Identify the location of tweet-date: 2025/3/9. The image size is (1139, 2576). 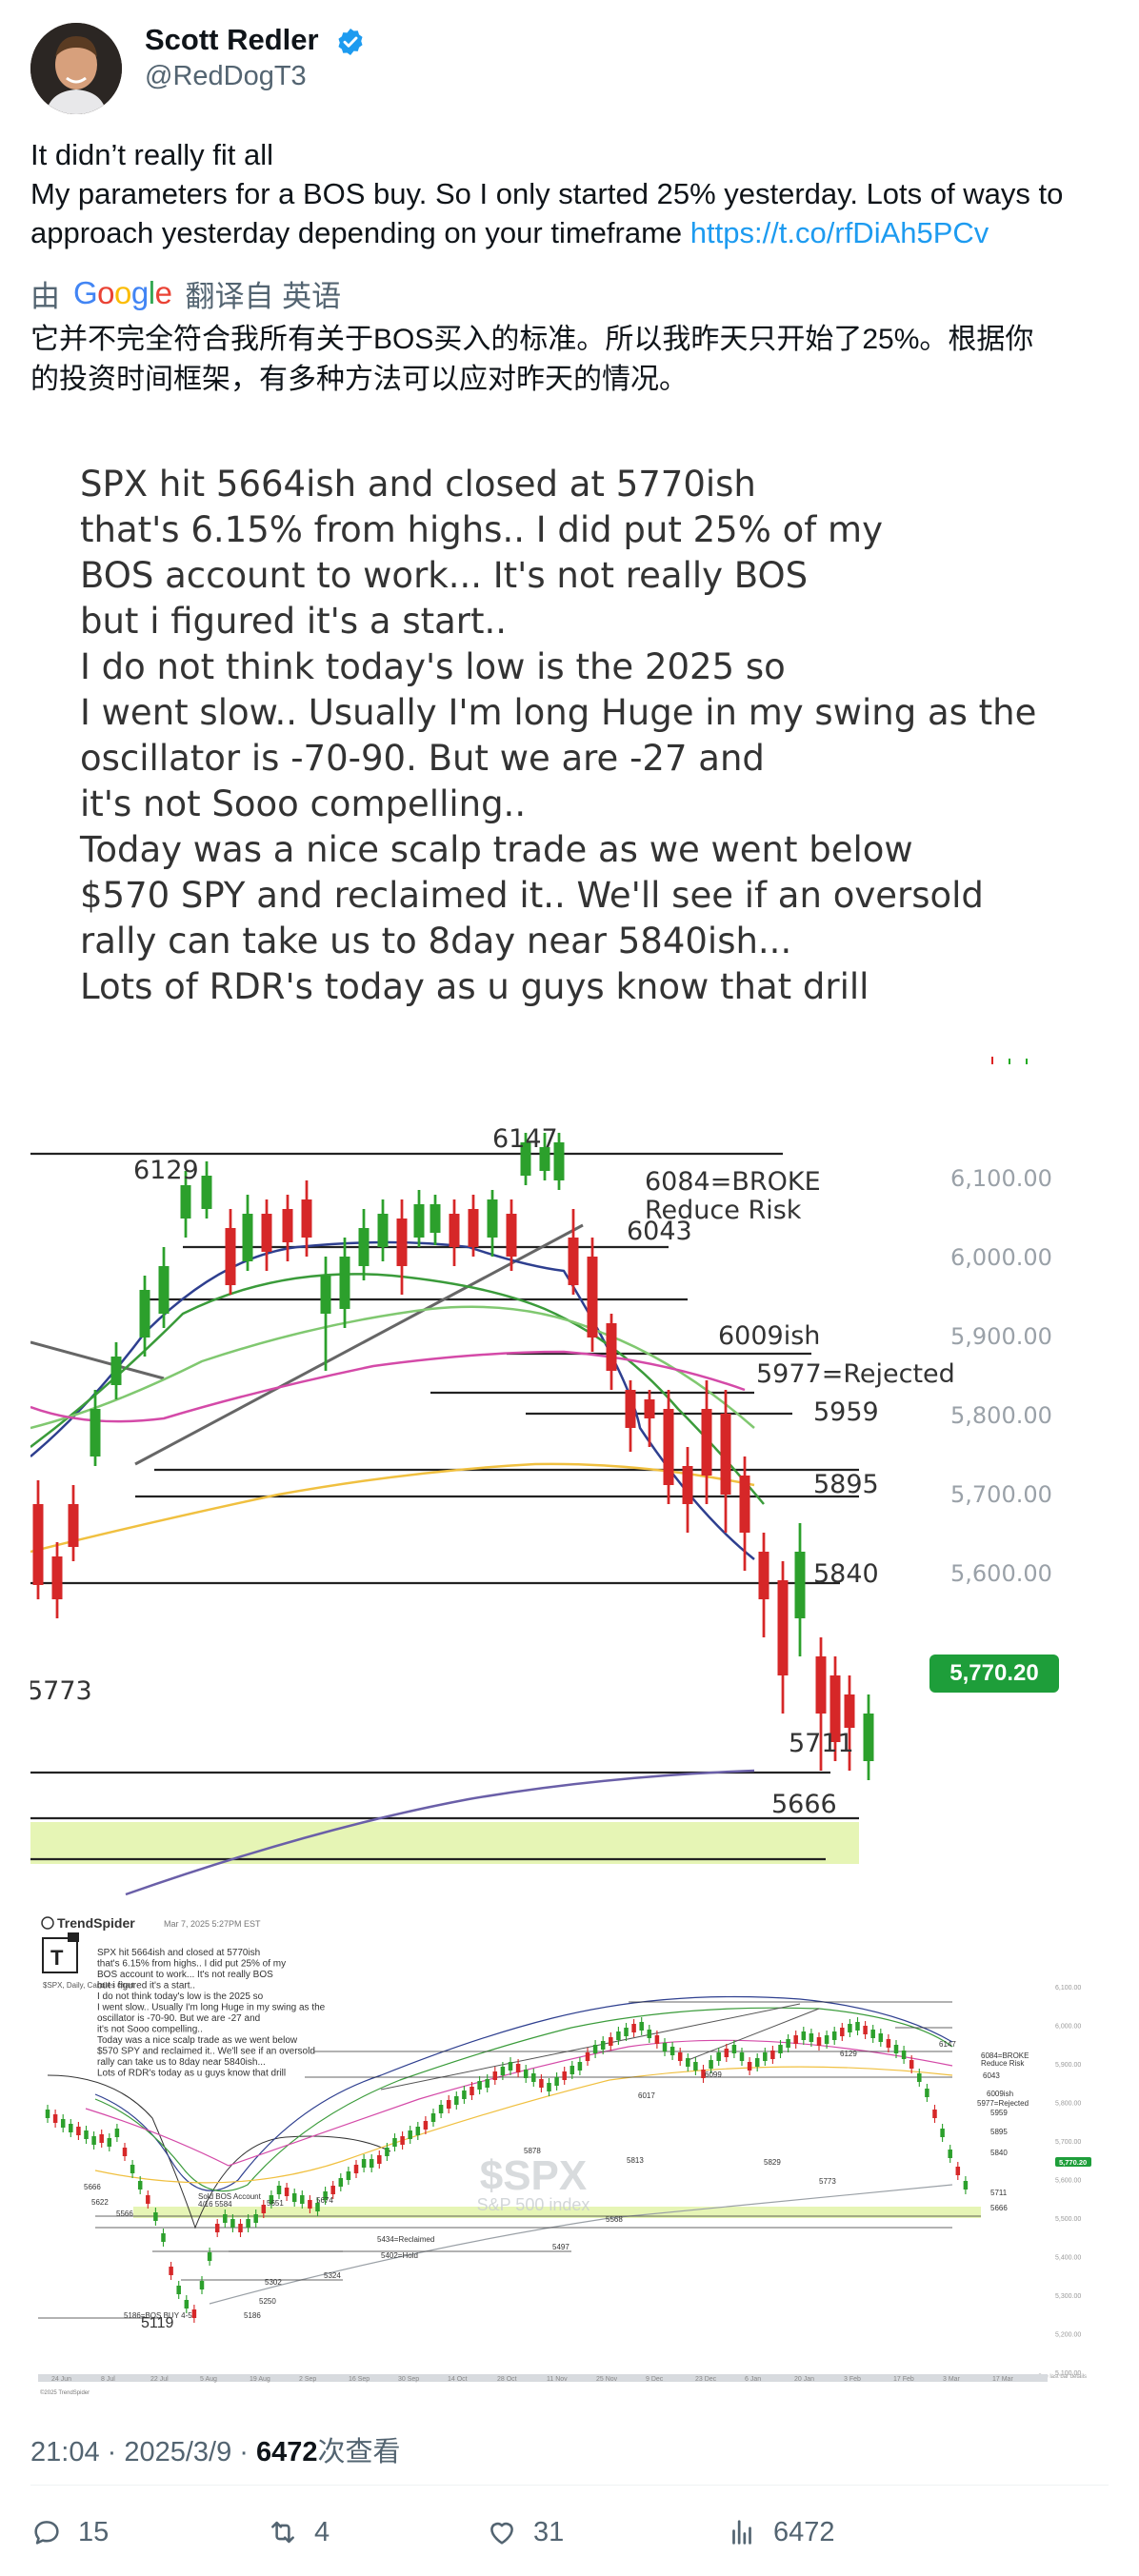
(178, 2452).